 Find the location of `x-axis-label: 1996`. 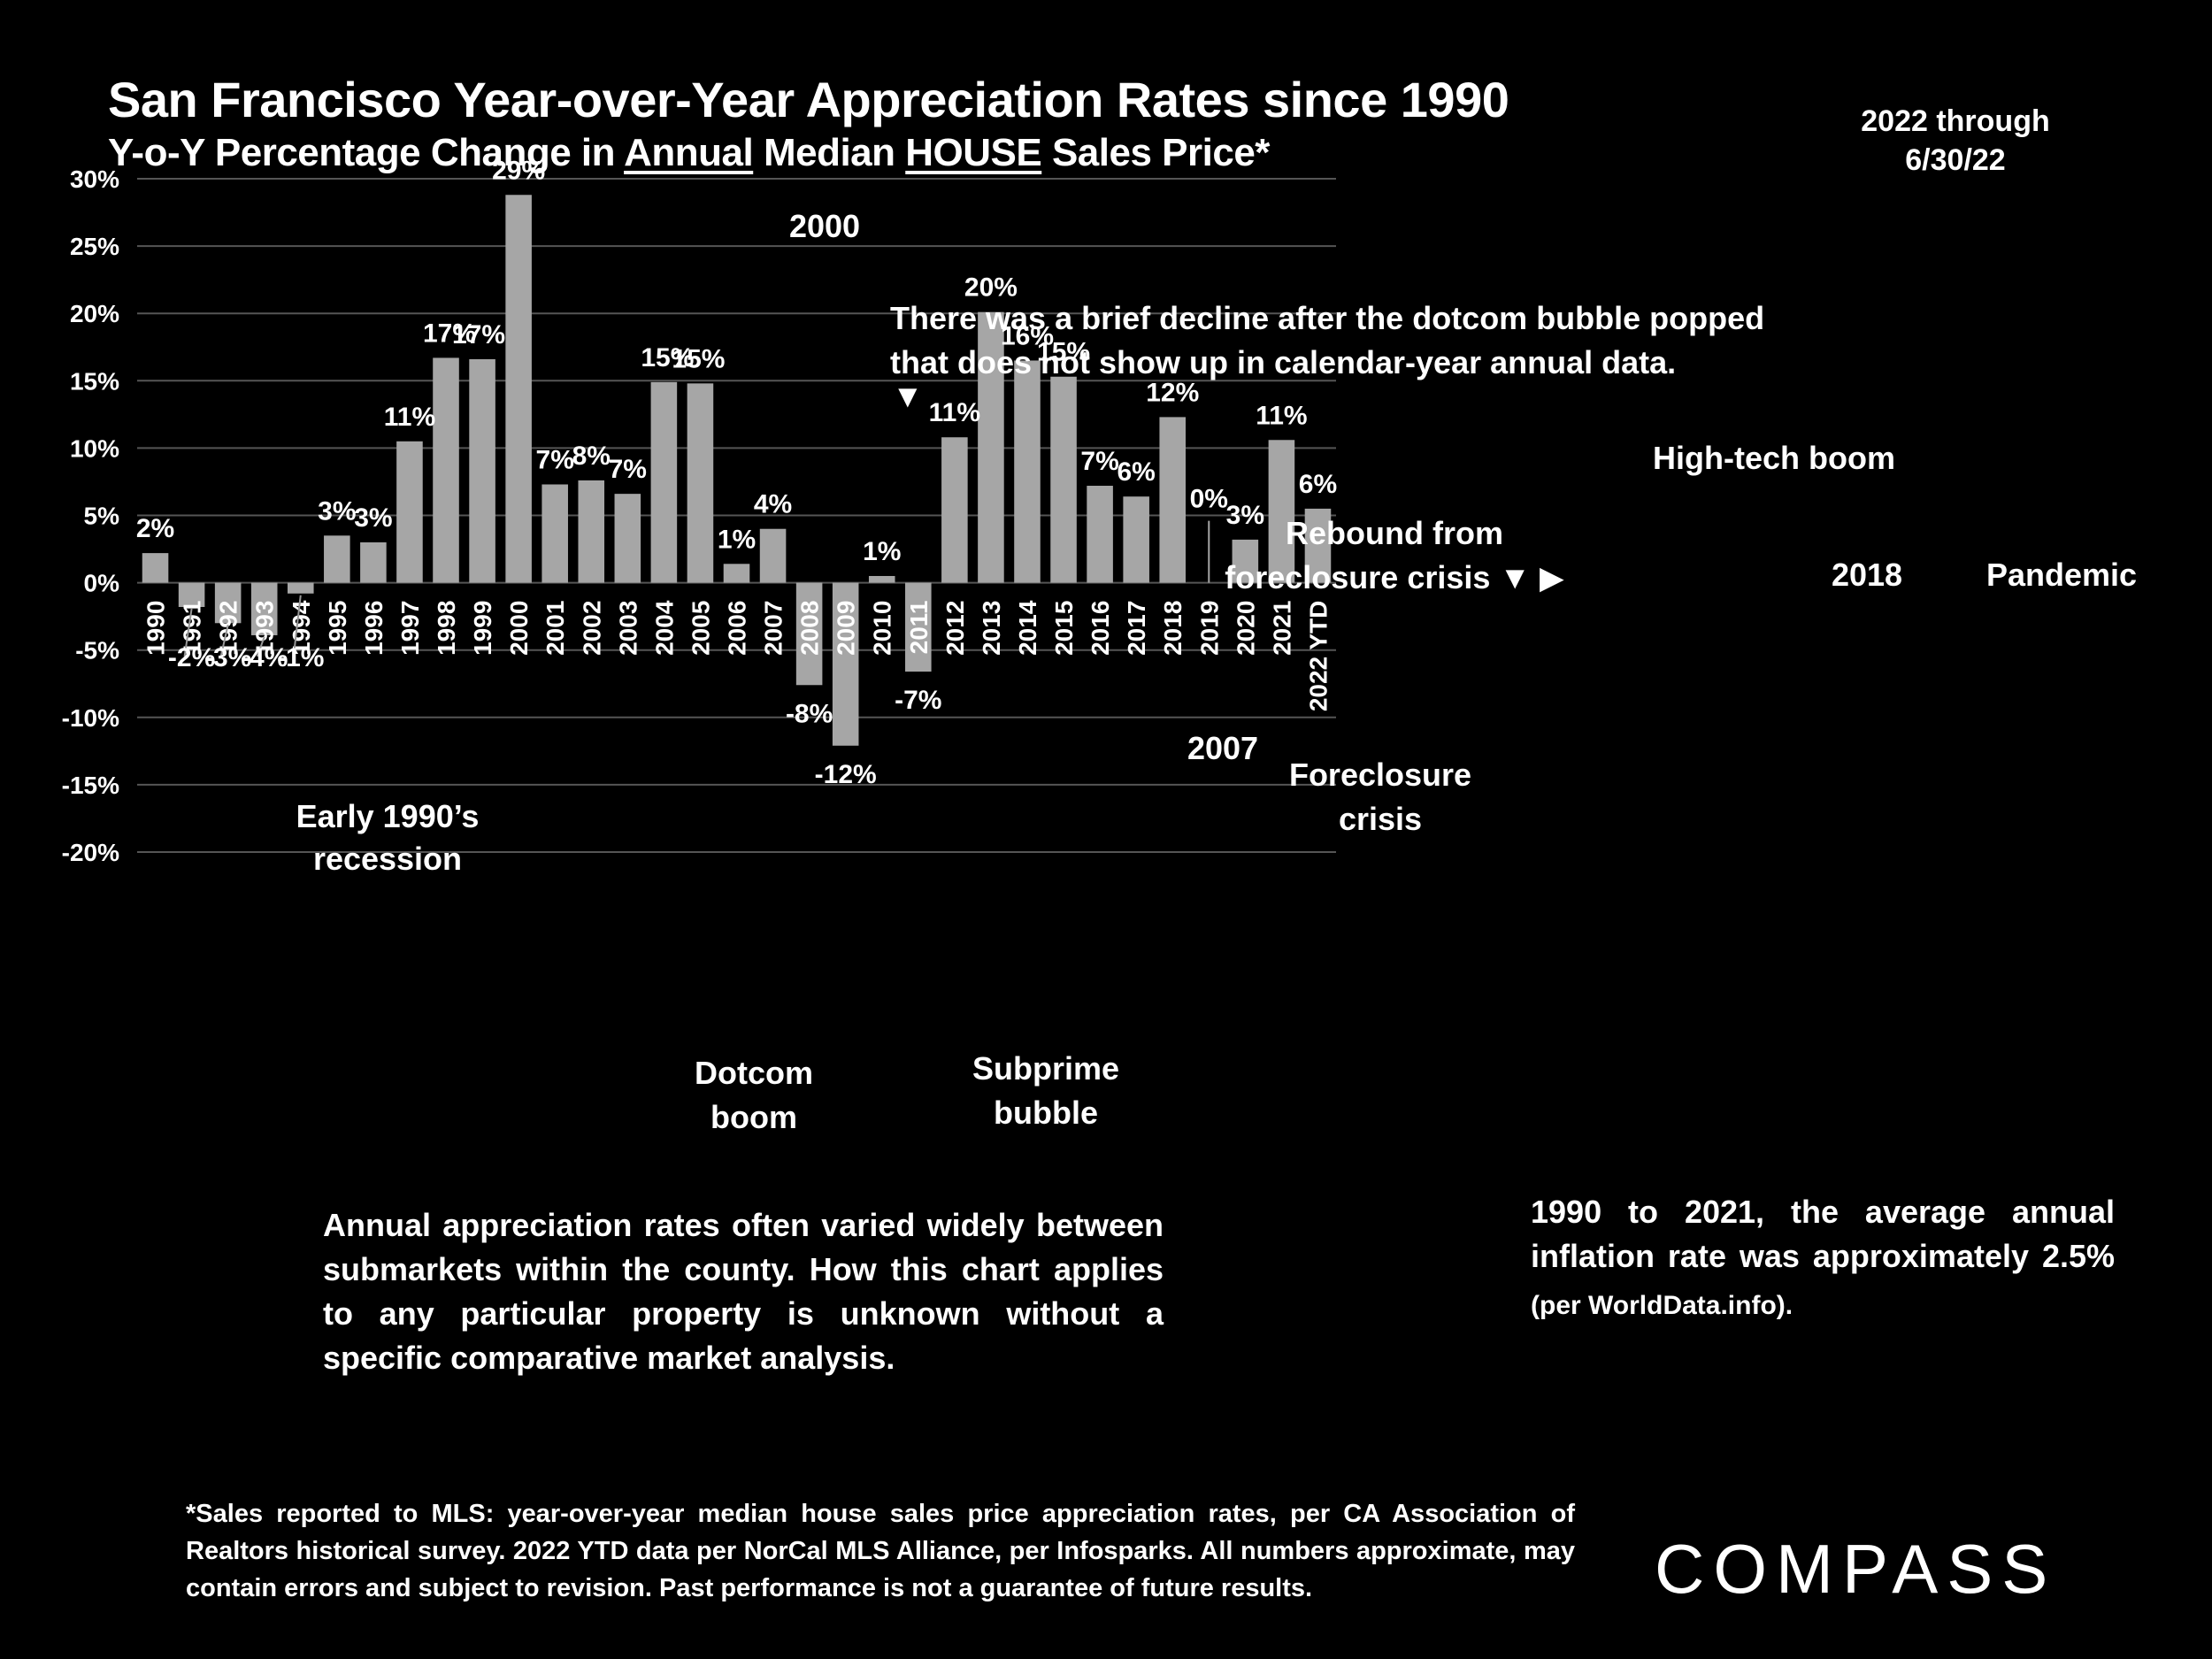

x-axis-label: 1996 is located at coordinates (374, 629).